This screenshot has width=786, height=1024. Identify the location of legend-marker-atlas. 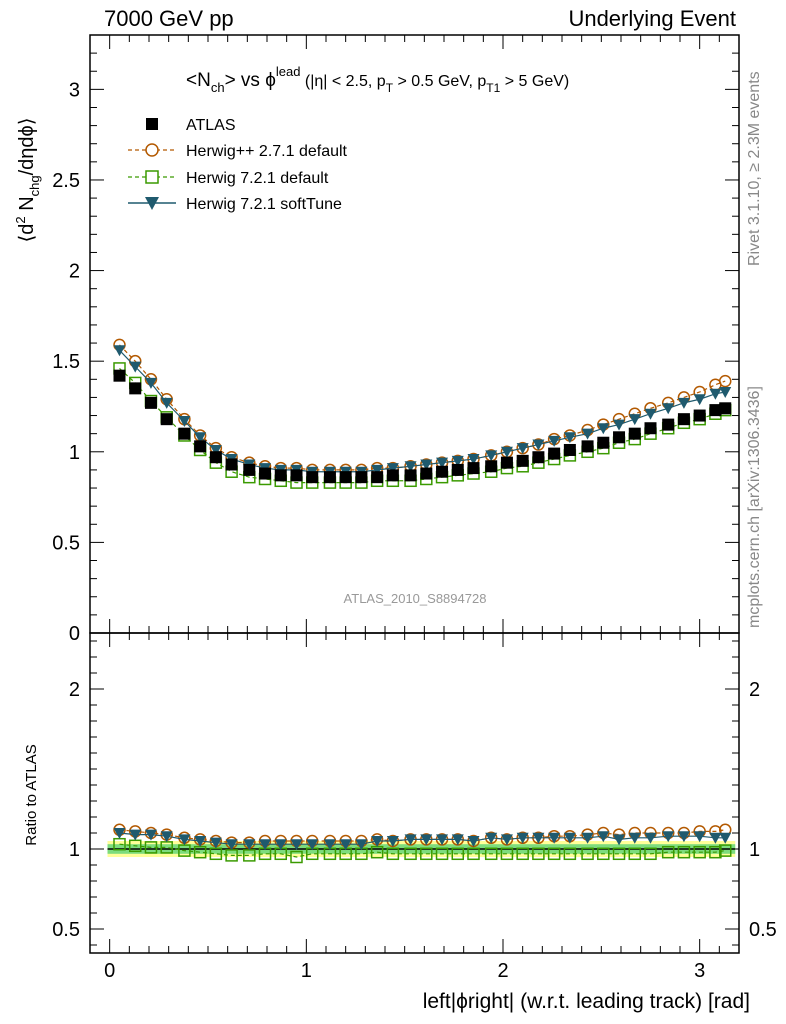
(152, 124).